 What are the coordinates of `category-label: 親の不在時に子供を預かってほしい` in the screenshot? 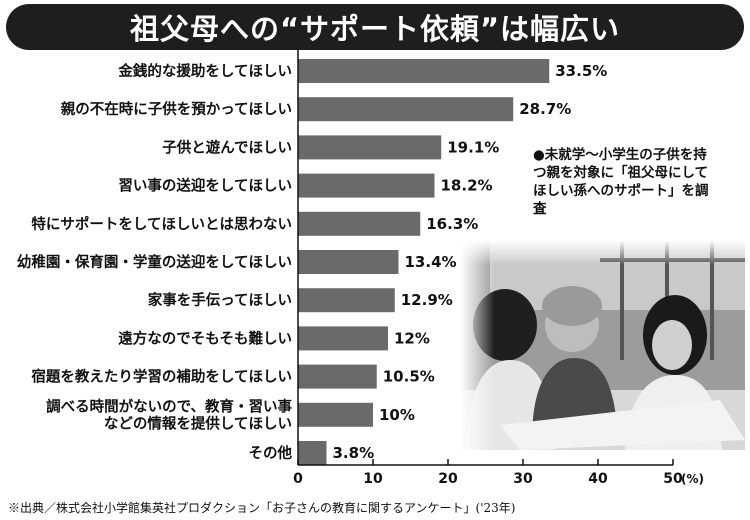 It's located at (176, 109).